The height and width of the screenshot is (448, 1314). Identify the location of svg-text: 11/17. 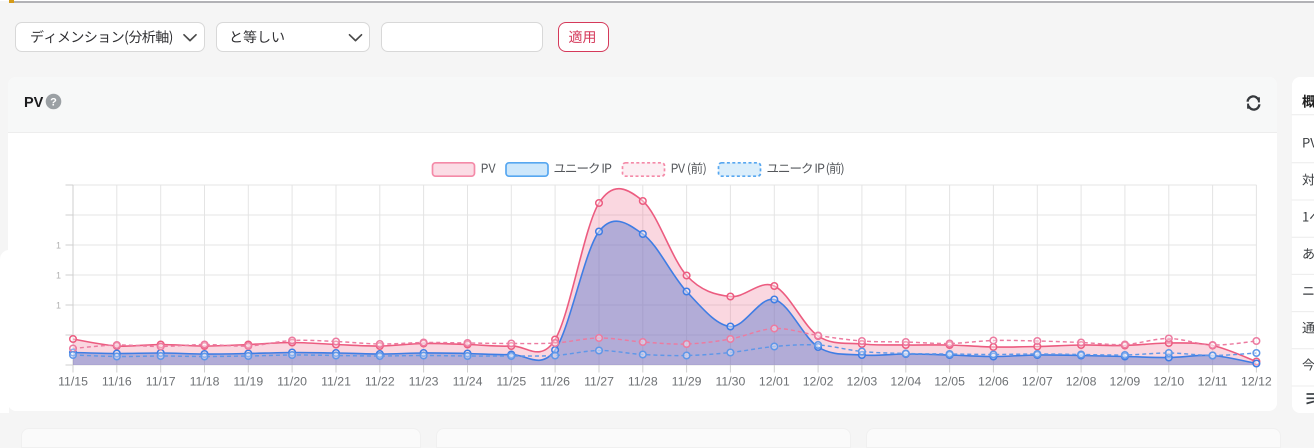
(161, 382).